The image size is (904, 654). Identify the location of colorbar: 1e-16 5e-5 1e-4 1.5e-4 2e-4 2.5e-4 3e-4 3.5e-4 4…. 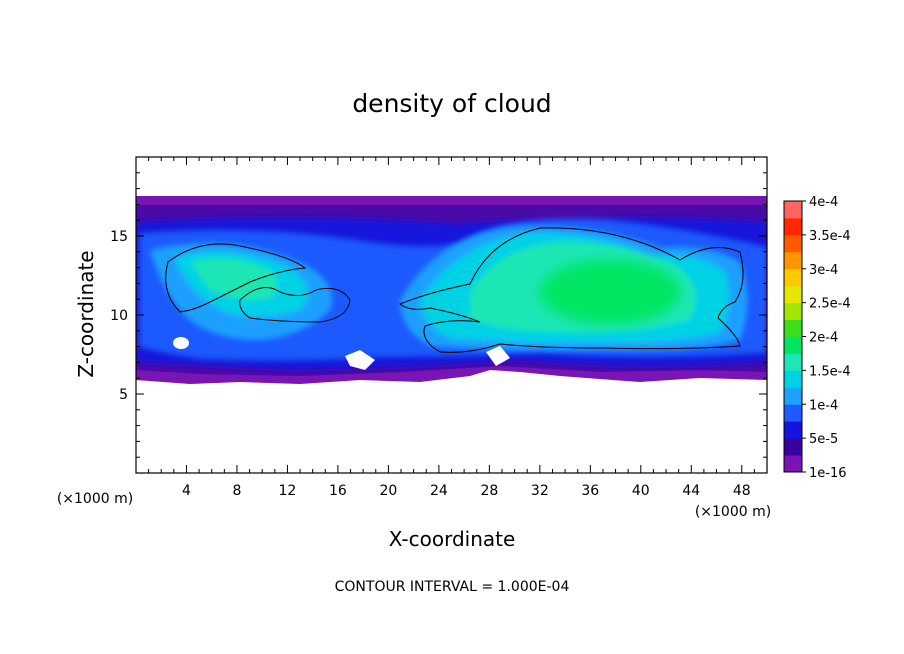
(817, 338).